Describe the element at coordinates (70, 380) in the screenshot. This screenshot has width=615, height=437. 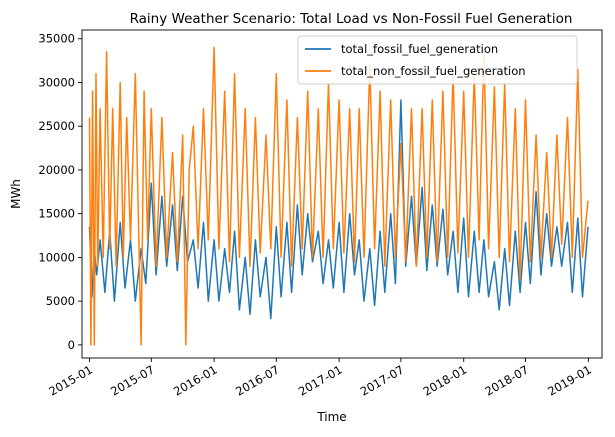
I see `x-tick-label: 2015-01` at that location.